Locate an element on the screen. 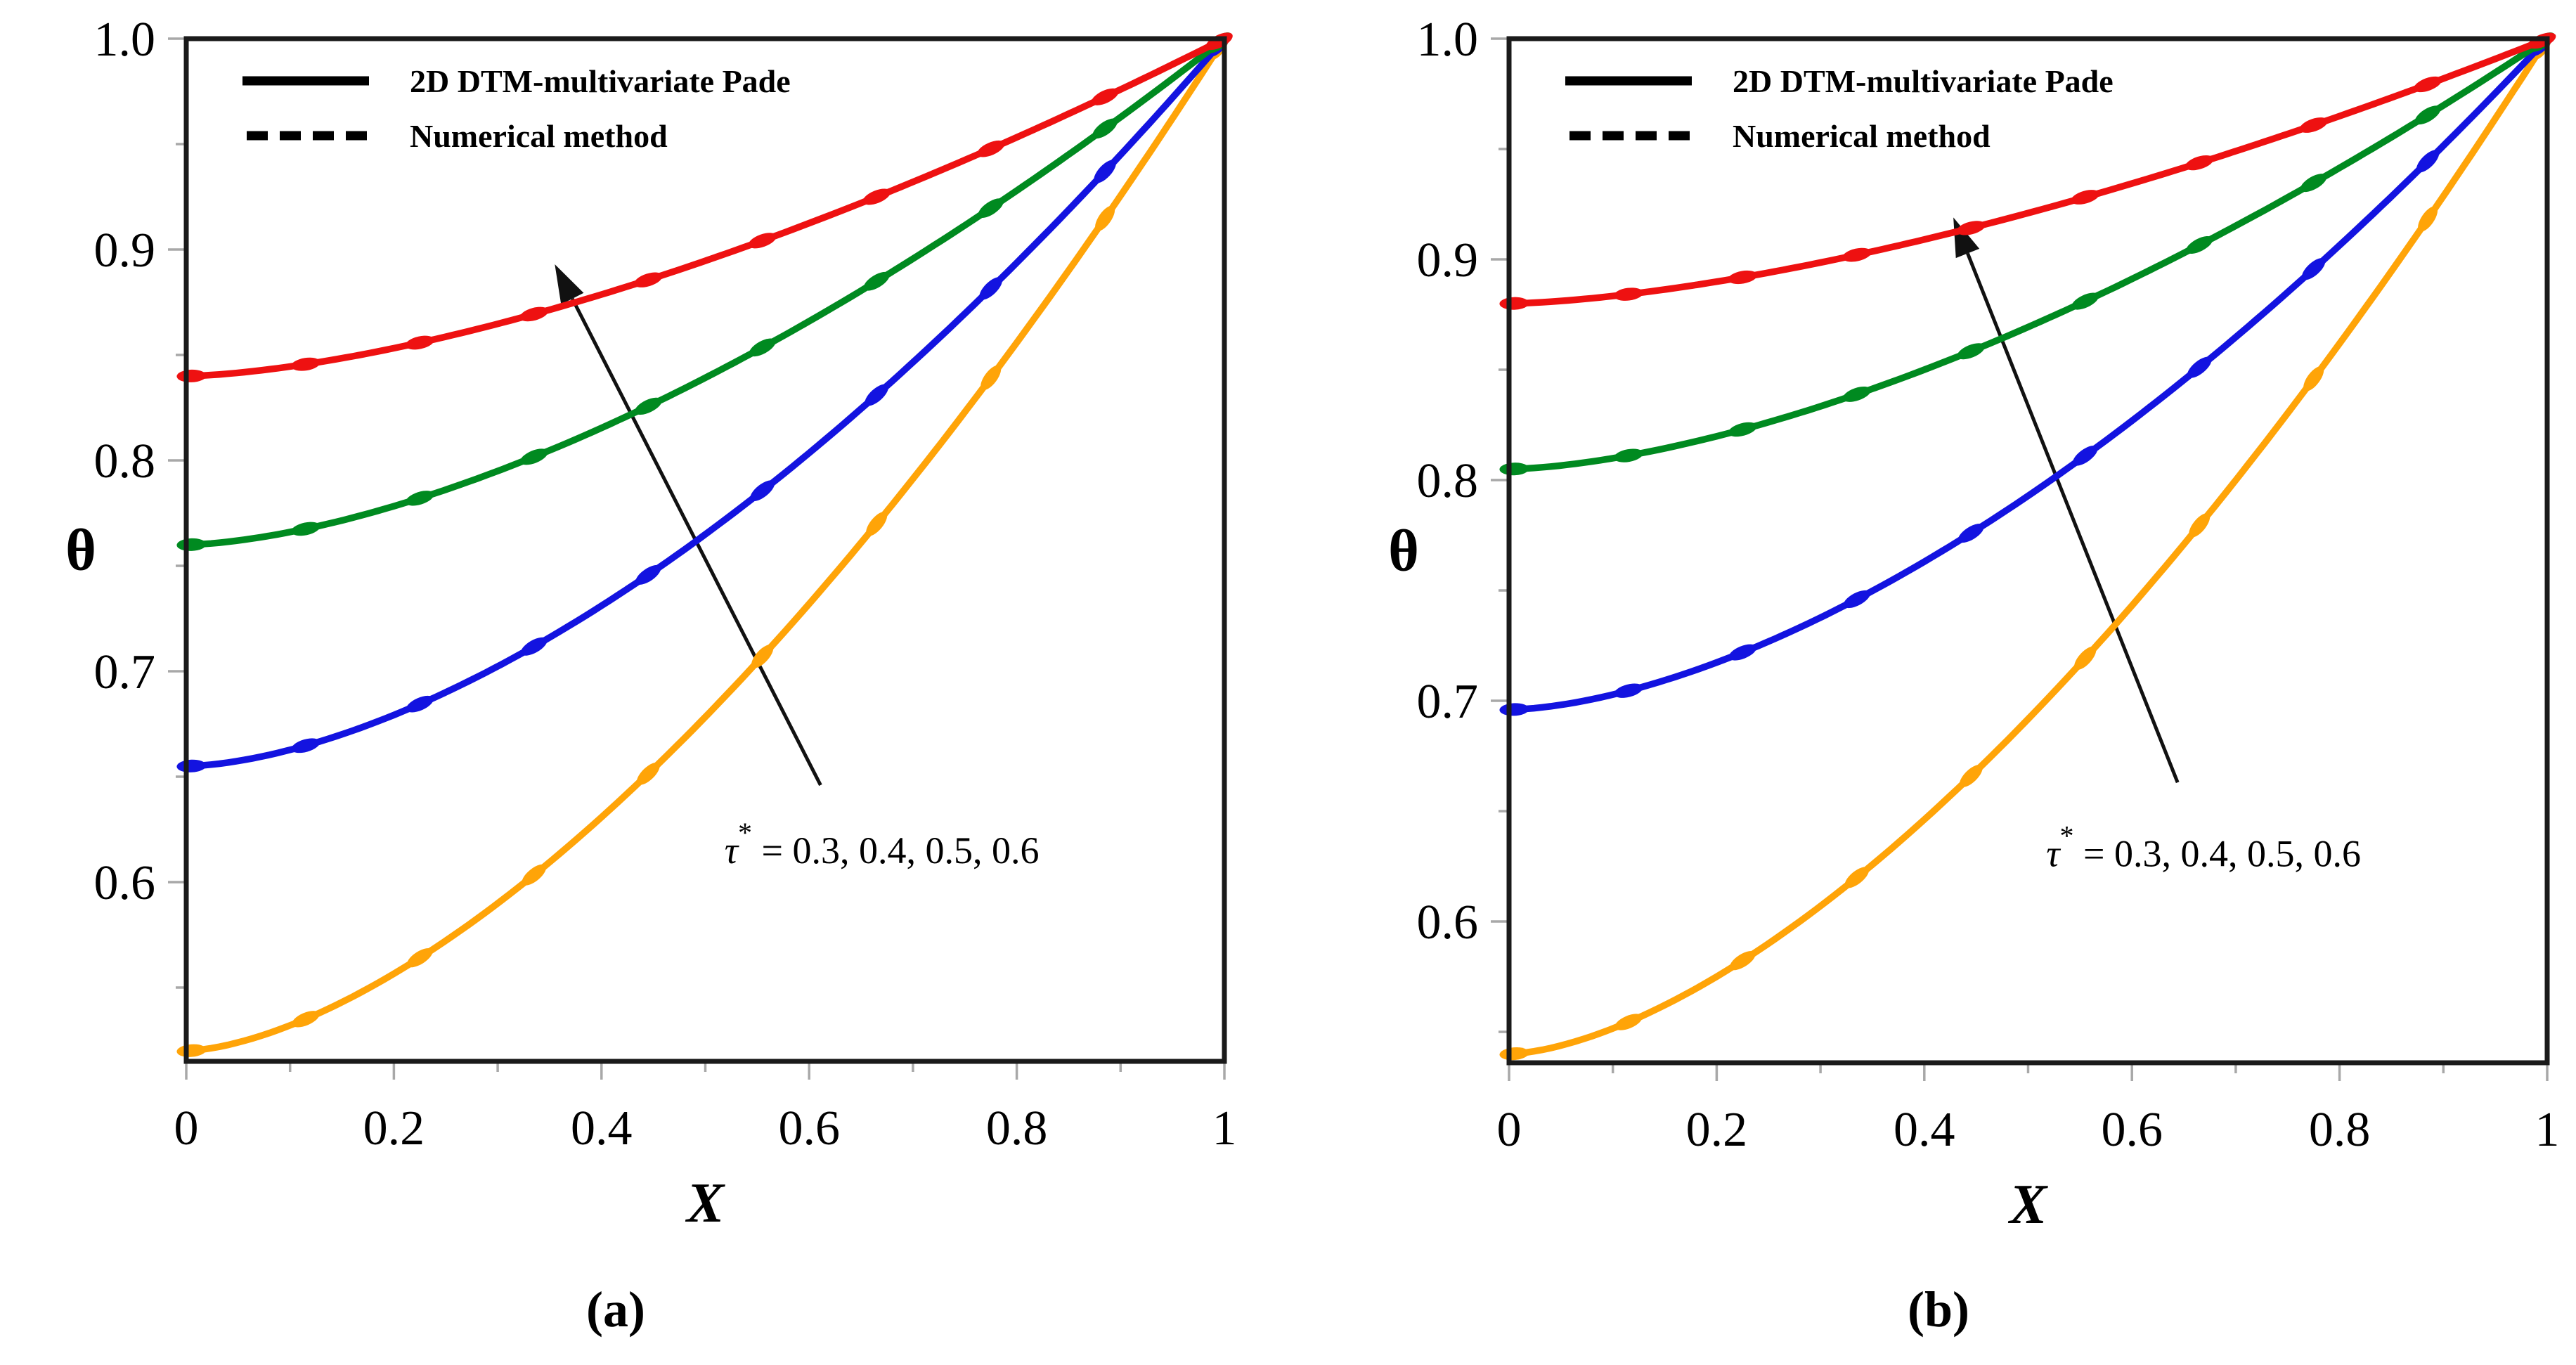 This screenshot has width=2576, height=1365. y-tick-label: 0.8 is located at coordinates (125, 462).